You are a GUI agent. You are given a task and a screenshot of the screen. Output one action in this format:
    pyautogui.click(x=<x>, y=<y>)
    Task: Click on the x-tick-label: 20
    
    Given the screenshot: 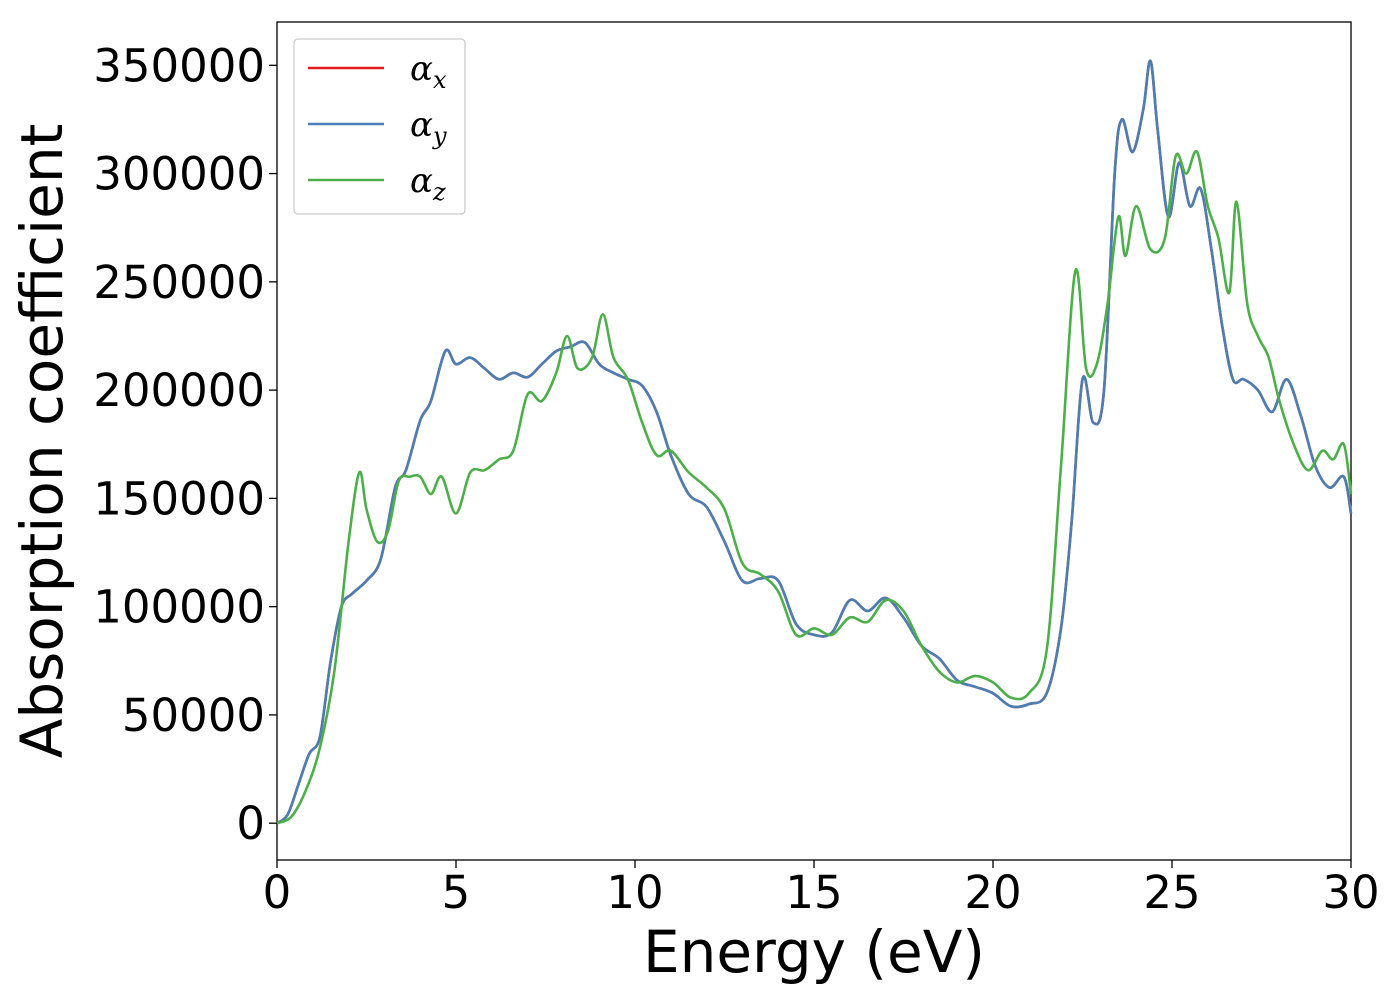 What is the action you would take?
    pyautogui.click(x=992, y=892)
    